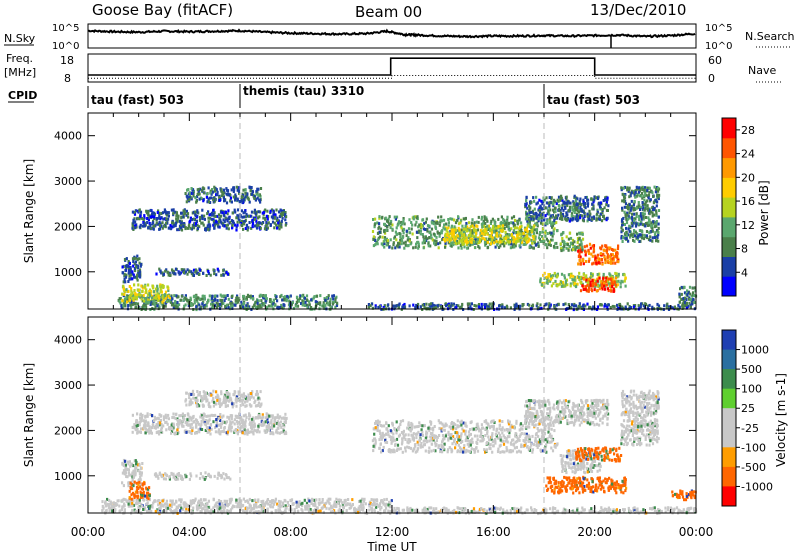 The image size is (800, 554). I want to click on power-colorbar-tick-label: 4, so click(744, 272).